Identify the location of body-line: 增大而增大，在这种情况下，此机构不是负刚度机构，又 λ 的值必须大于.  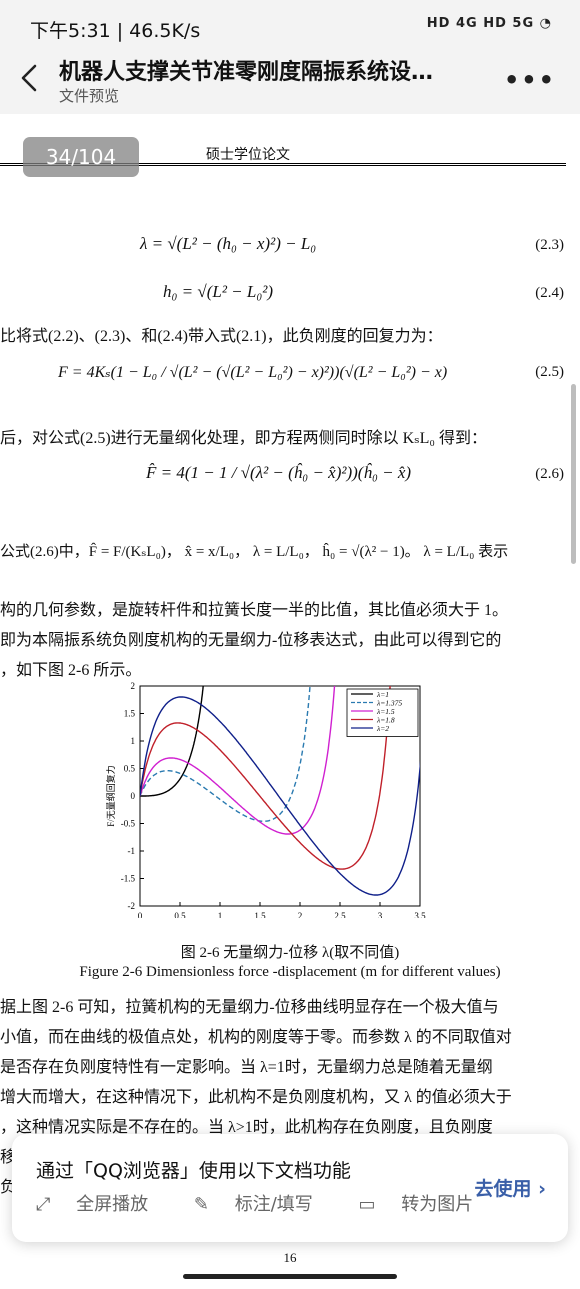
(256, 1097).